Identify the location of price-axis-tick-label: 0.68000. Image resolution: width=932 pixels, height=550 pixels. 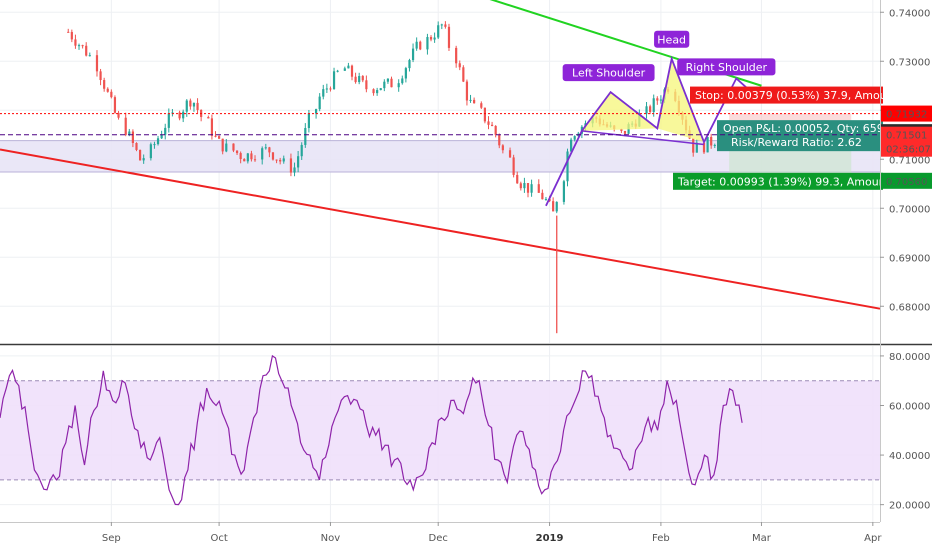
(909, 307).